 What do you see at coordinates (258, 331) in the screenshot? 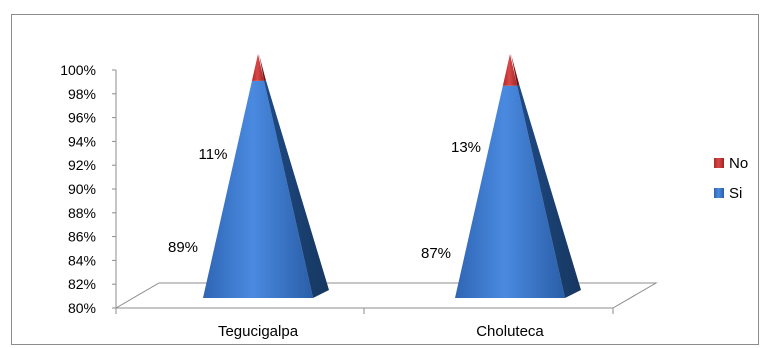
I see `x-category-label: Tegucigalpa` at bounding box center [258, 331].